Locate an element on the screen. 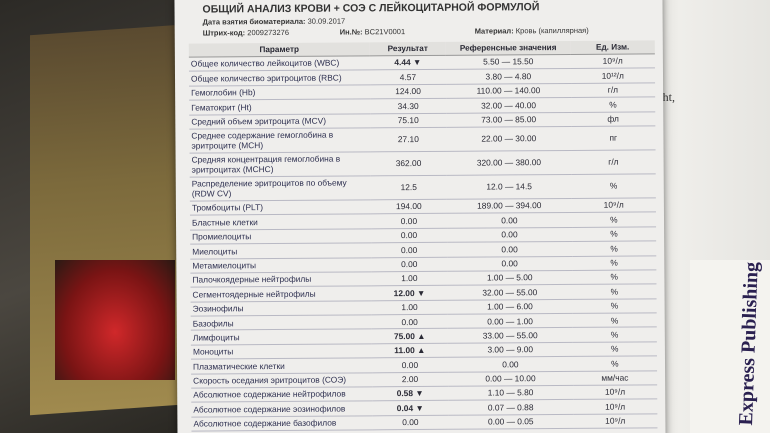  reference-range: 1.10 — 5.80 is located at coordinates (510, 393).